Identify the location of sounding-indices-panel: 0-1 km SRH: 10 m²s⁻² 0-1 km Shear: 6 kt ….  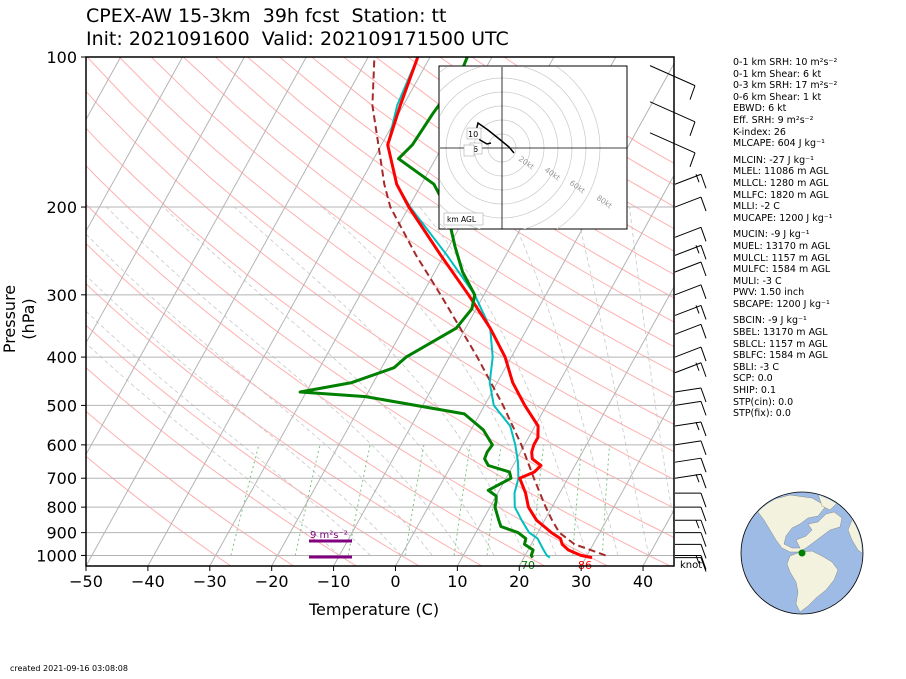
(785, 238).